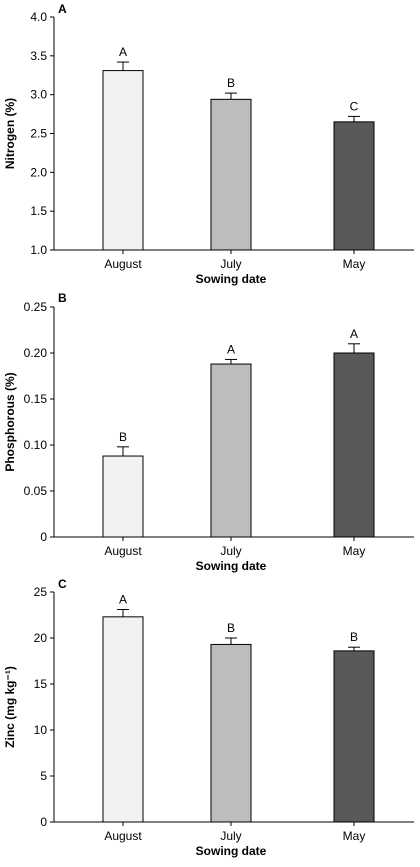 The width and height of the screenshot is (420, 867). I want to click on y-tick-label: 20, so click(41, 638).